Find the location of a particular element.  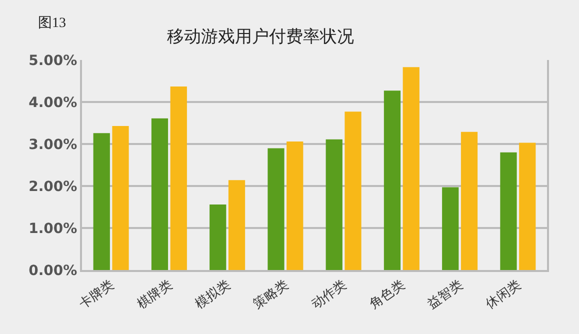

y-tick-label: 5.00% is located at coordinates (53, 60).